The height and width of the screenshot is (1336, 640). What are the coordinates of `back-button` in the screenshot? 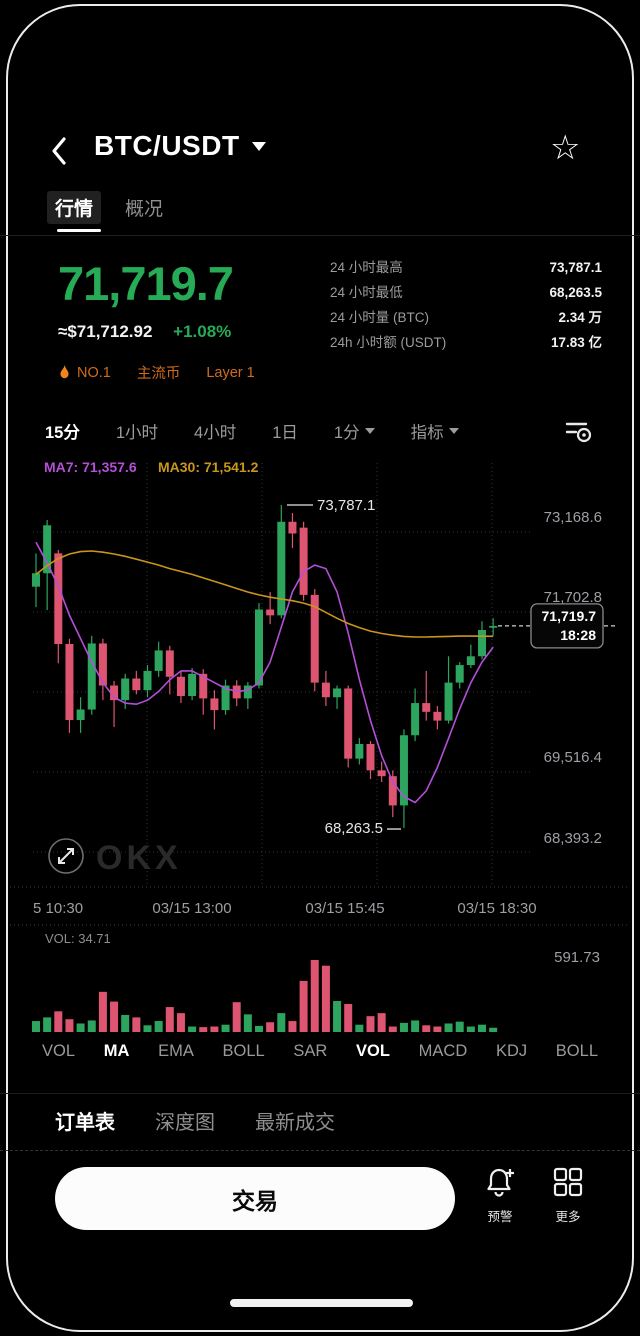 It's located at (59, 153).